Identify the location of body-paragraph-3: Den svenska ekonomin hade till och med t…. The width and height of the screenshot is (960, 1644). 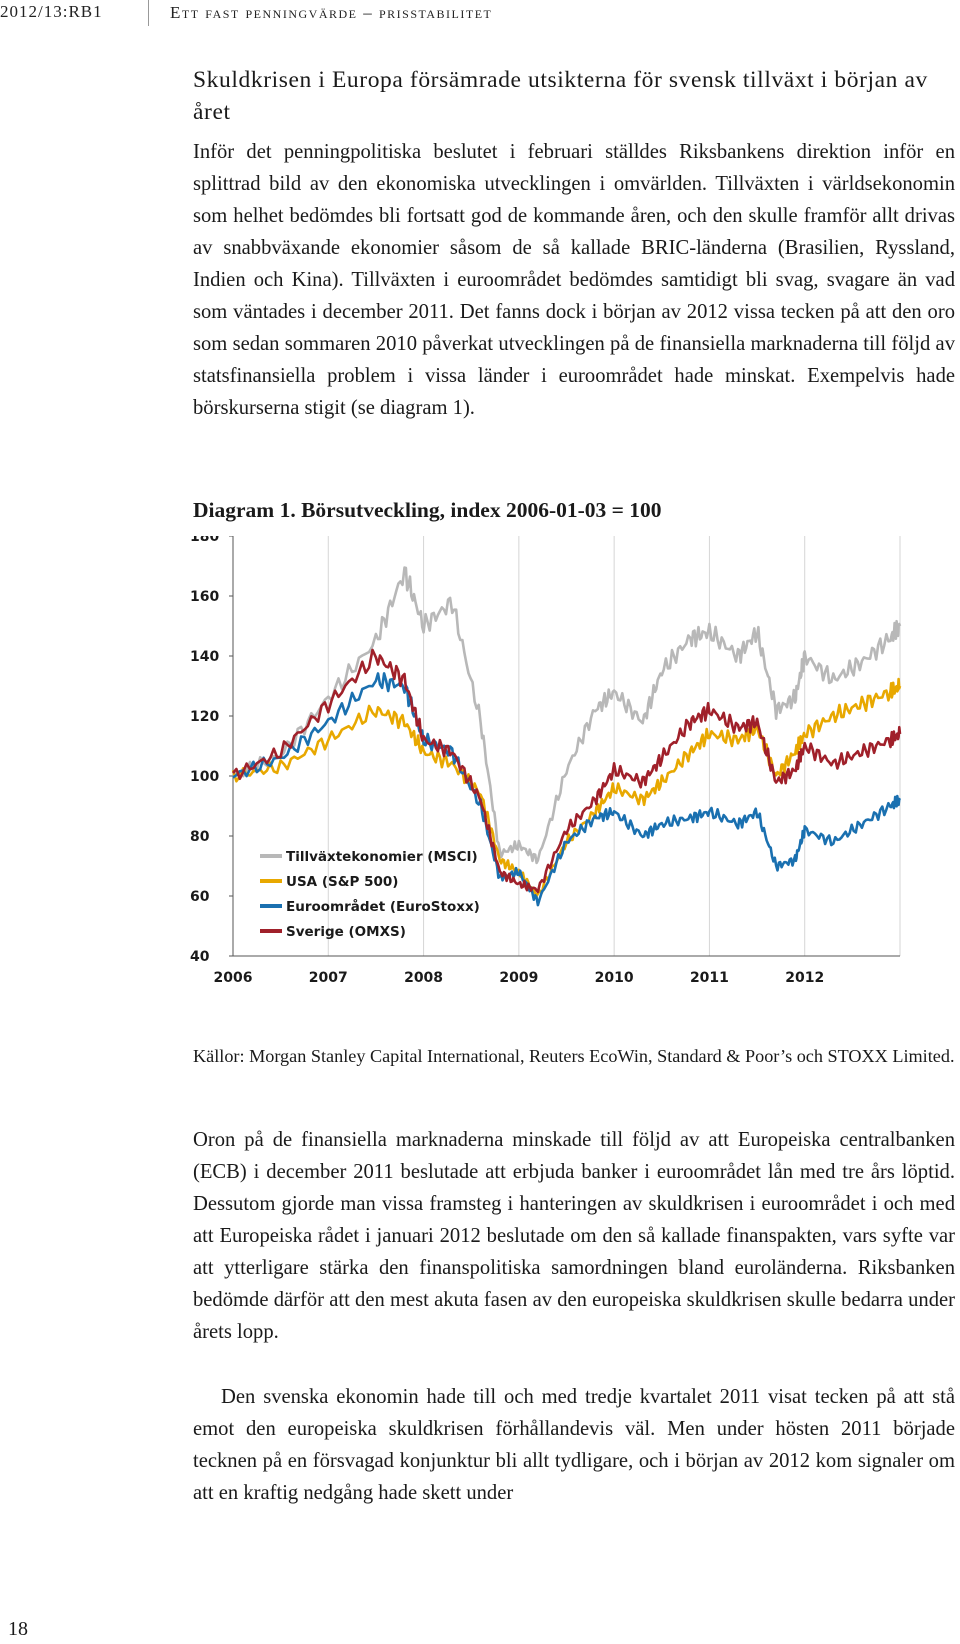
(574, 1445).